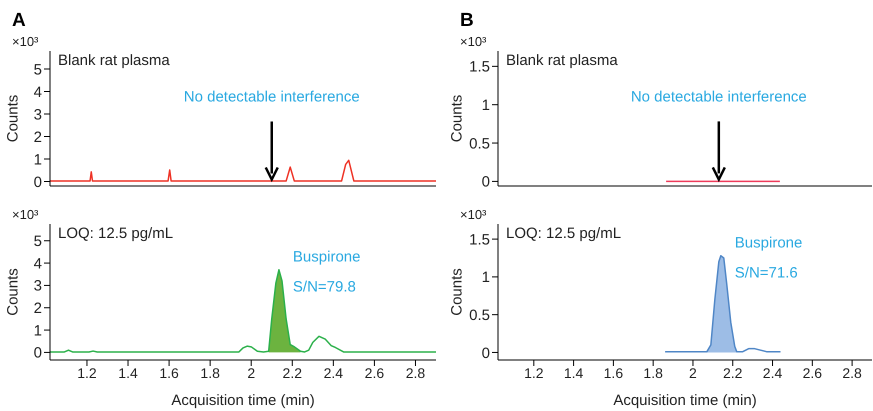 The image size is (873, 411). Describe the element at coordinates (766, 273) in the screenshot. I see `annotation: S/N=71.6` at that location.